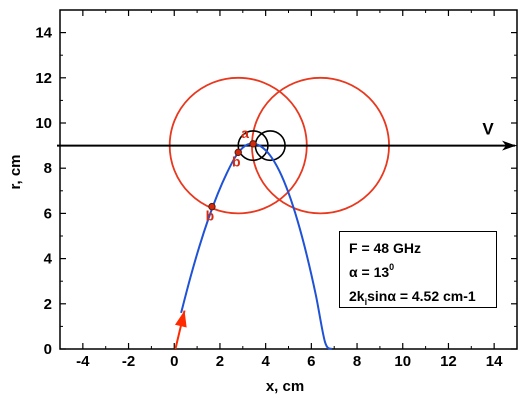  I want to click on x-tick-label: 2, so click(220, 361).